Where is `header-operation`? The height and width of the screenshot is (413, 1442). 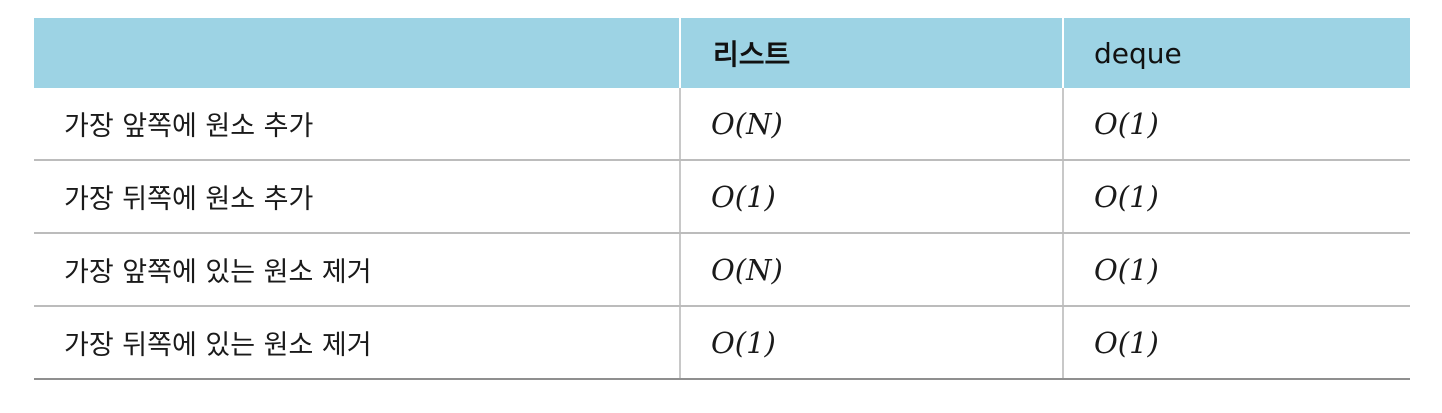
header-operation is located at coordinates (357, 53).